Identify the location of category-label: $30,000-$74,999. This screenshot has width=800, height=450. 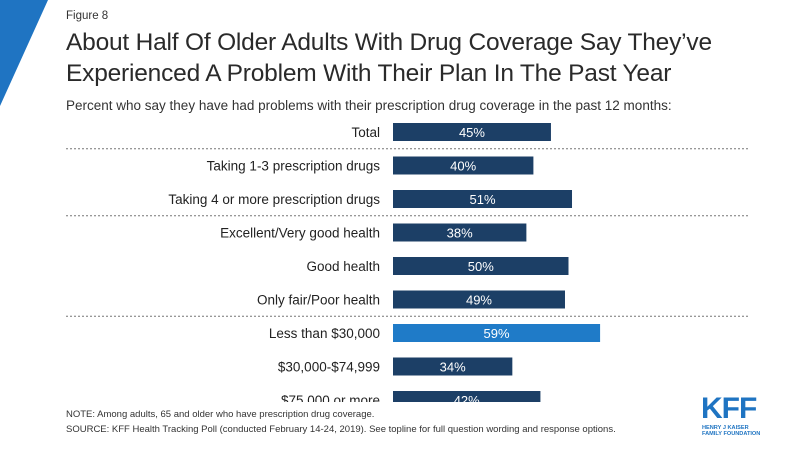
(329, 367).